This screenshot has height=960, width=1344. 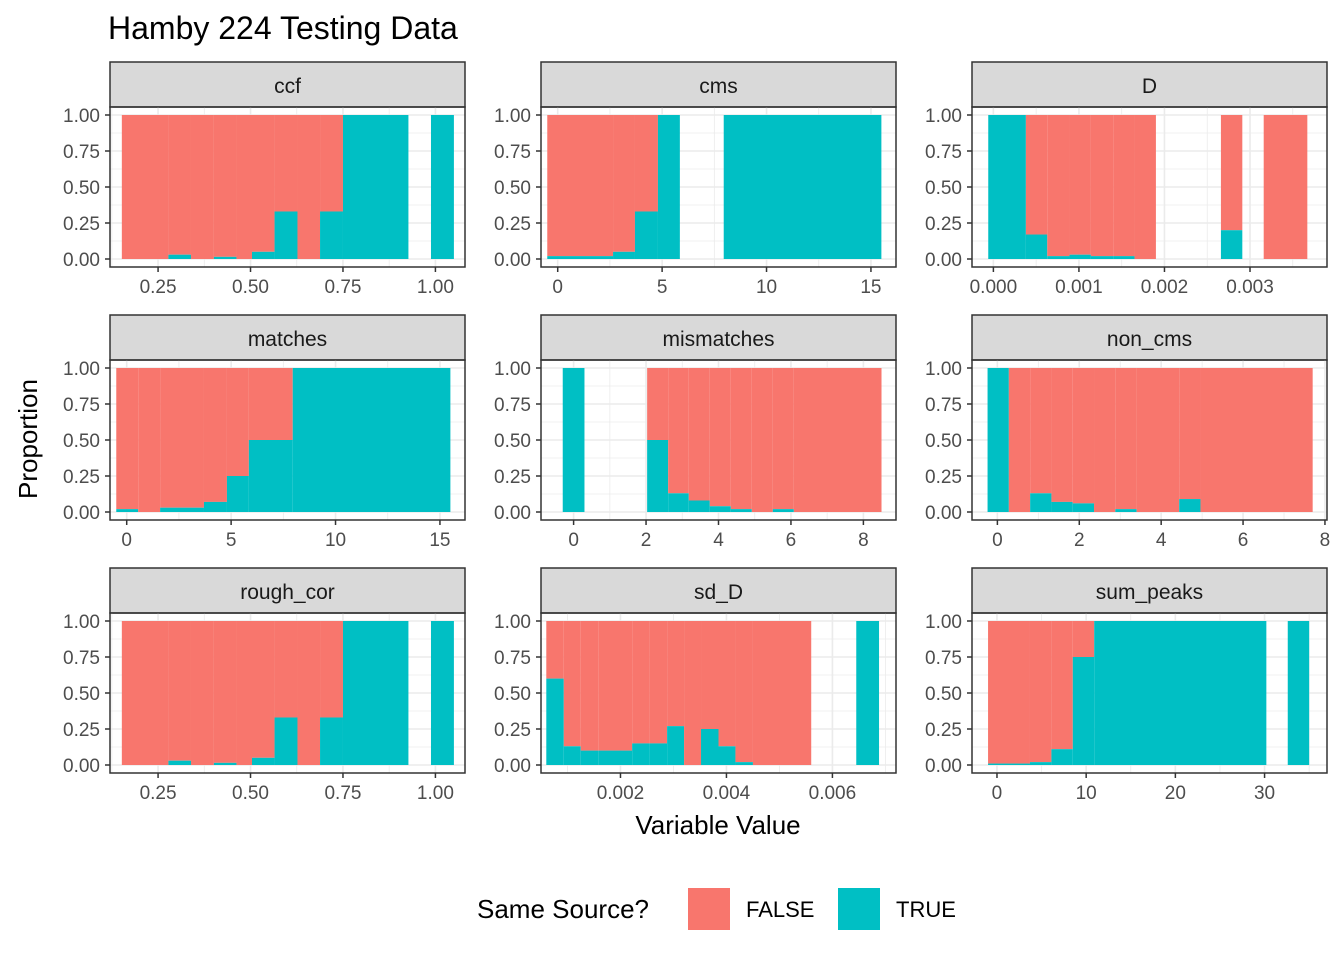 What do you see at coordinates (287, 590) in the screenshot?
I see `strip-rough-cor` at bounding box center [287, 590].